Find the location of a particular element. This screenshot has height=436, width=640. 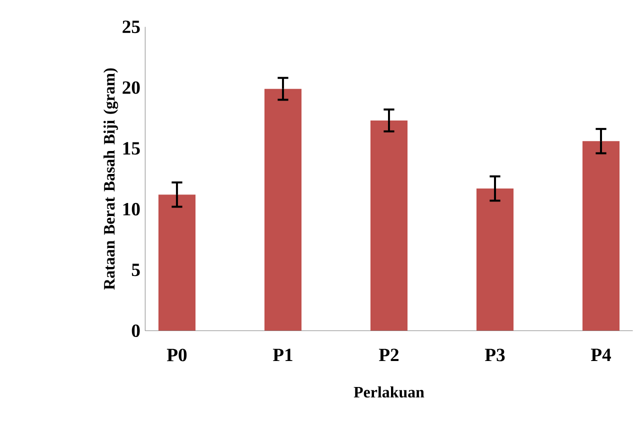

y-tick-label: 10 is located at coordinates (131, 209).